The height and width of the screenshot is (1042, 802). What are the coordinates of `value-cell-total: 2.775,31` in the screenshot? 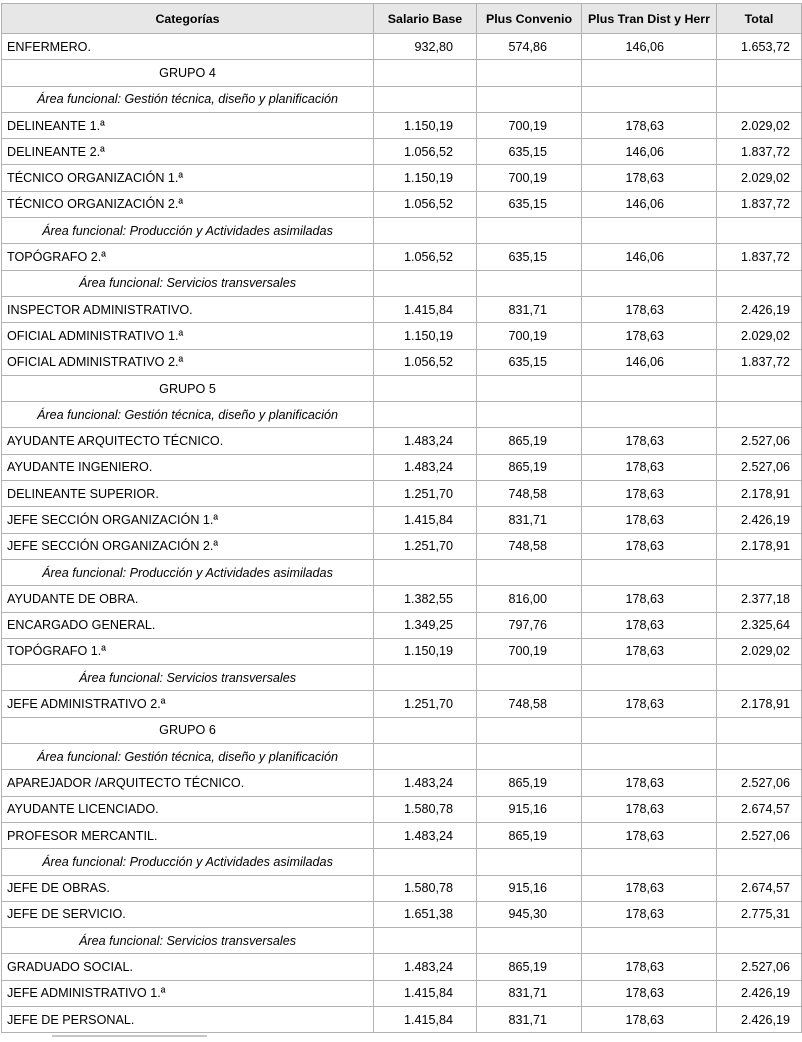 It's located at (759, 914).